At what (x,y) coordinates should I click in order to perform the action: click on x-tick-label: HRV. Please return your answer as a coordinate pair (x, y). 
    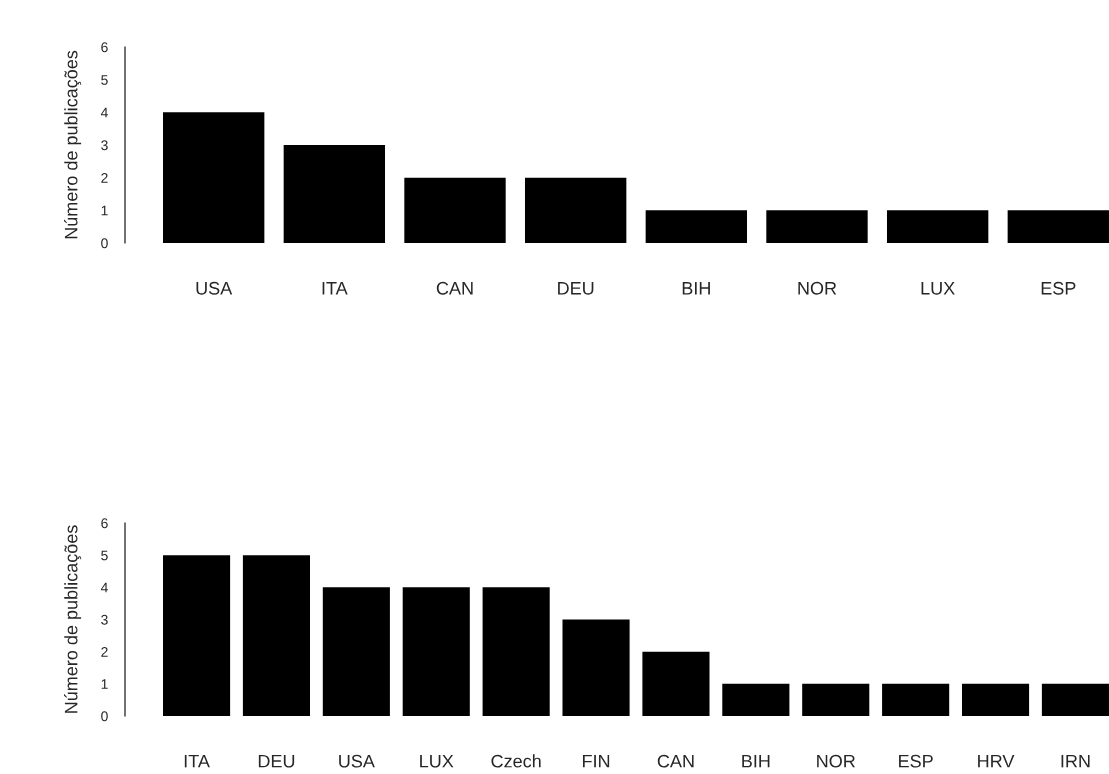
    Looking at the image, I should click on (996, 761).